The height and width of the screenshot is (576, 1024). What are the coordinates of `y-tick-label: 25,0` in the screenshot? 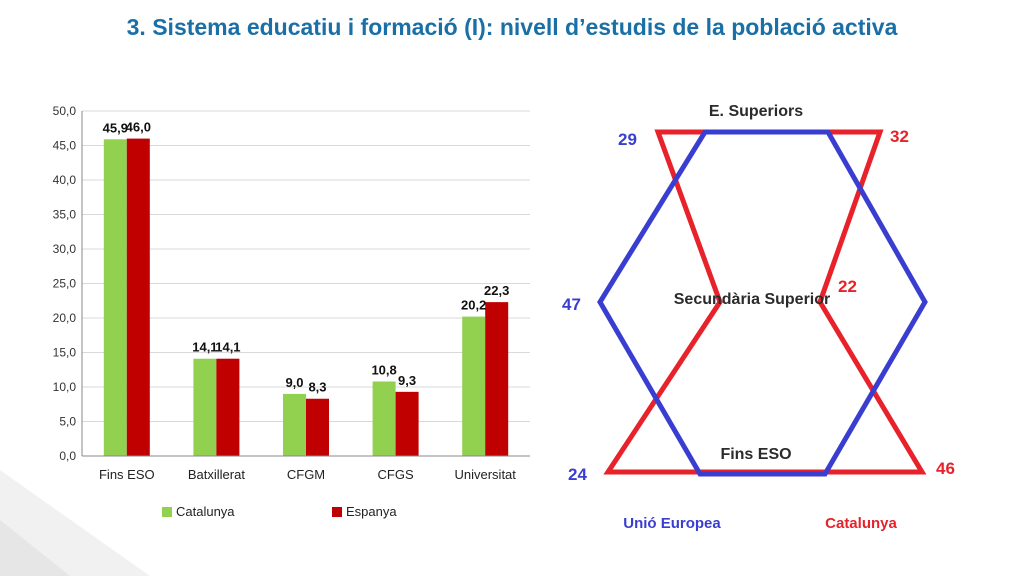 It's located at (65, 284).